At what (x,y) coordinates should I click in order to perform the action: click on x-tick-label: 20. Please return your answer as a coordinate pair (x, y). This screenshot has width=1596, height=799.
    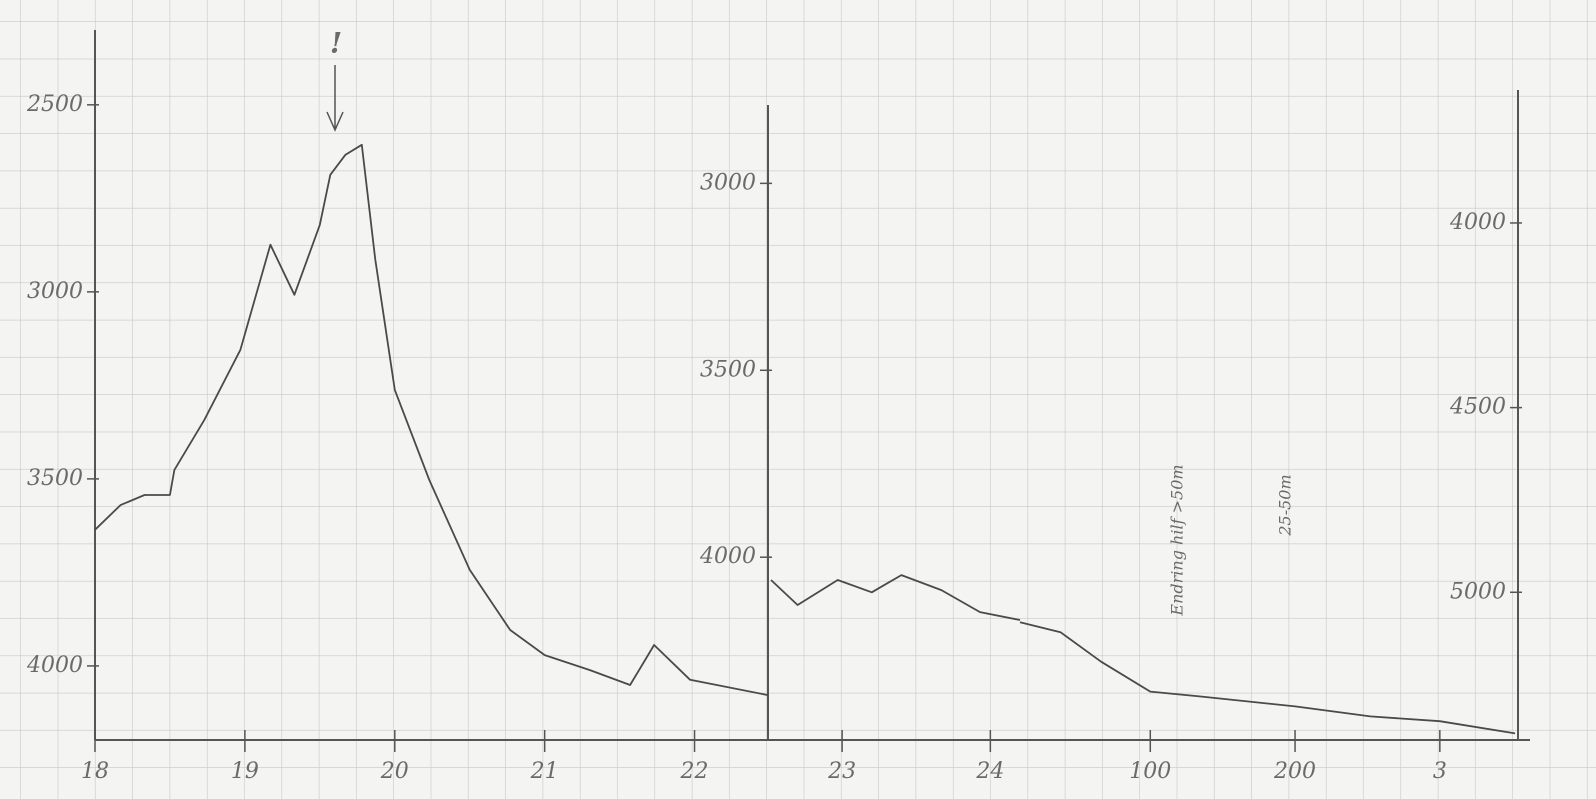
    Looking at the image, I should click on (394, 771).